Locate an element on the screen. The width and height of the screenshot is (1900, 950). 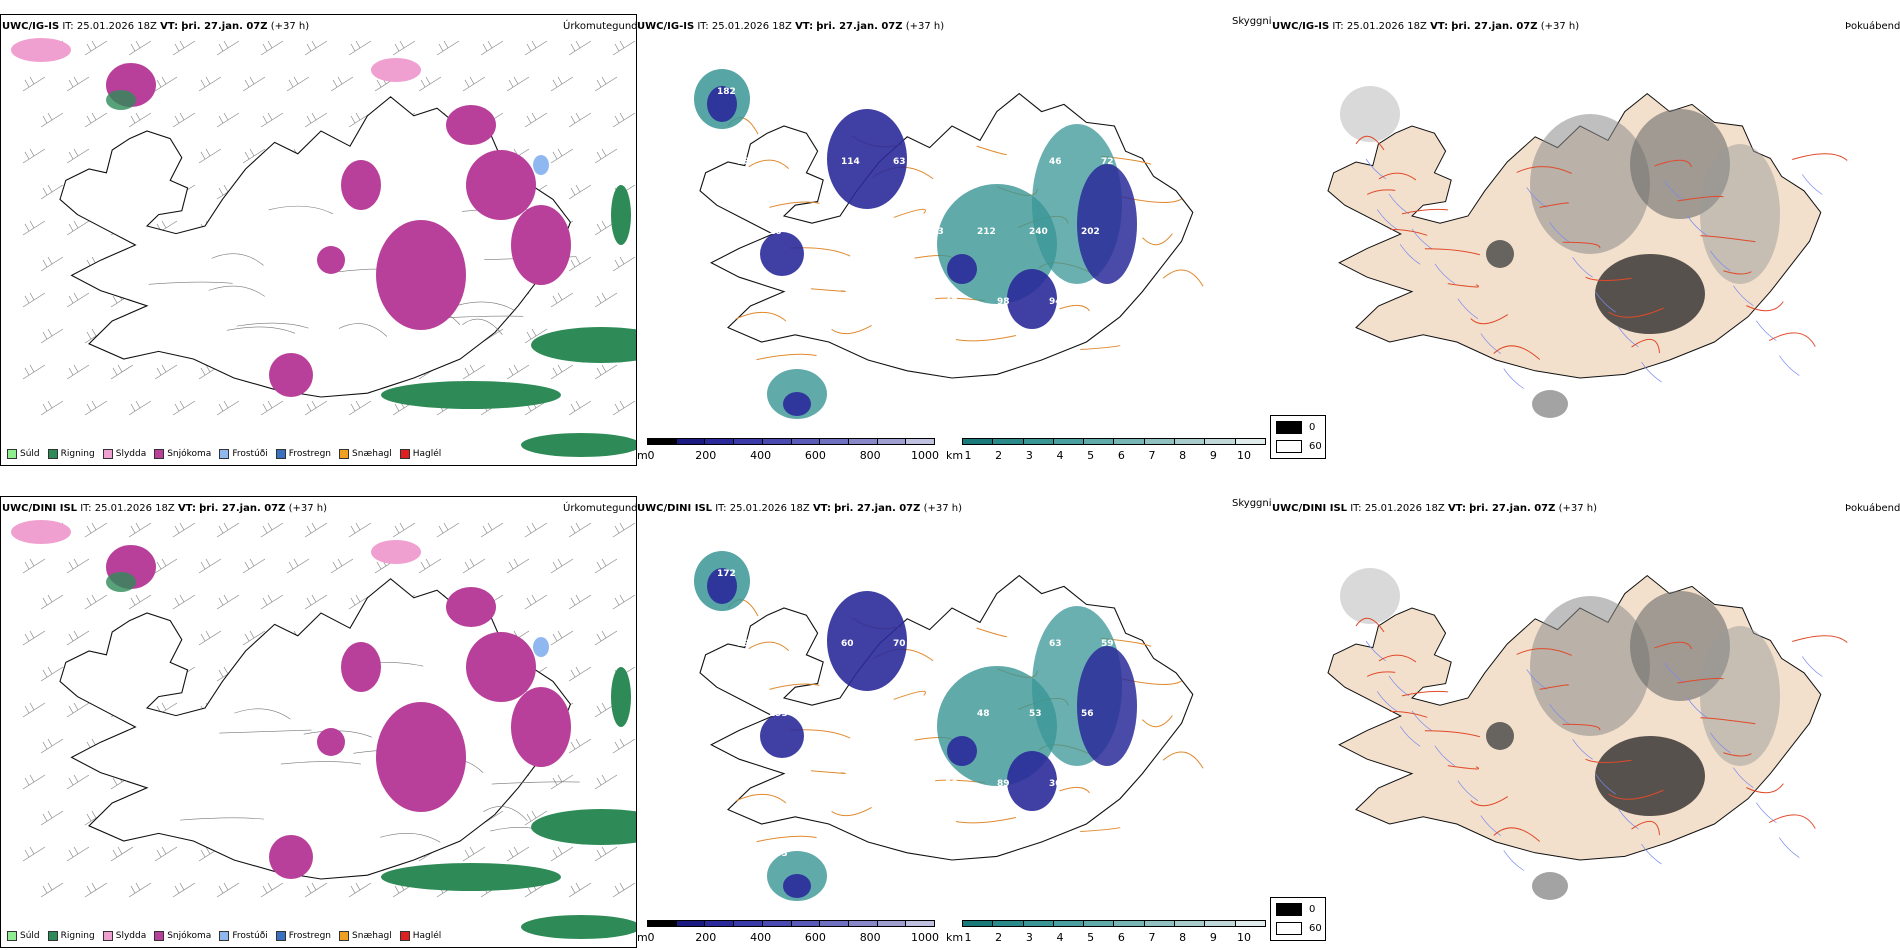
visibility-label: 182 is located at coordinates (726, 92).